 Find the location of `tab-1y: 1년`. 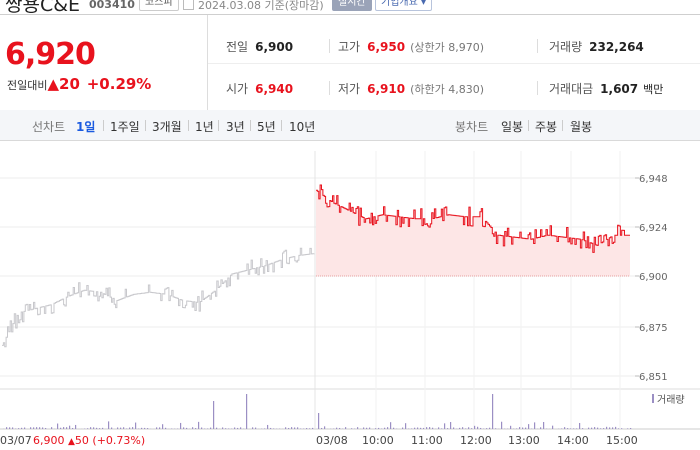

tab-1y: 1년 is located at coordinates (204, 127).